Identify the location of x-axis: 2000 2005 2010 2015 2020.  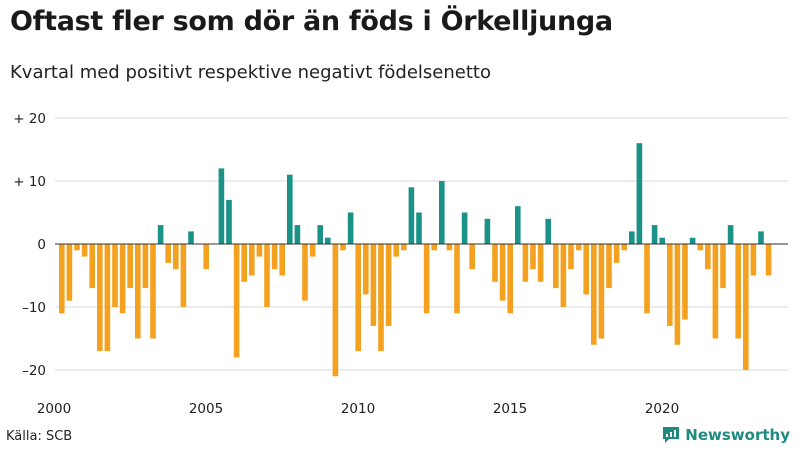
(358, 409).